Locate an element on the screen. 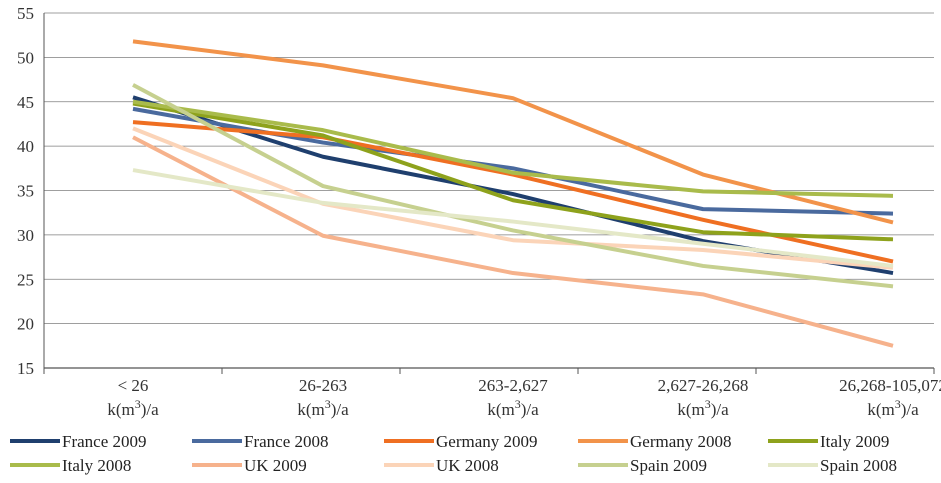 The height and width of the screenshot is (483, 941). legend-item: UK 2009 is located at coordinates (249, 465).